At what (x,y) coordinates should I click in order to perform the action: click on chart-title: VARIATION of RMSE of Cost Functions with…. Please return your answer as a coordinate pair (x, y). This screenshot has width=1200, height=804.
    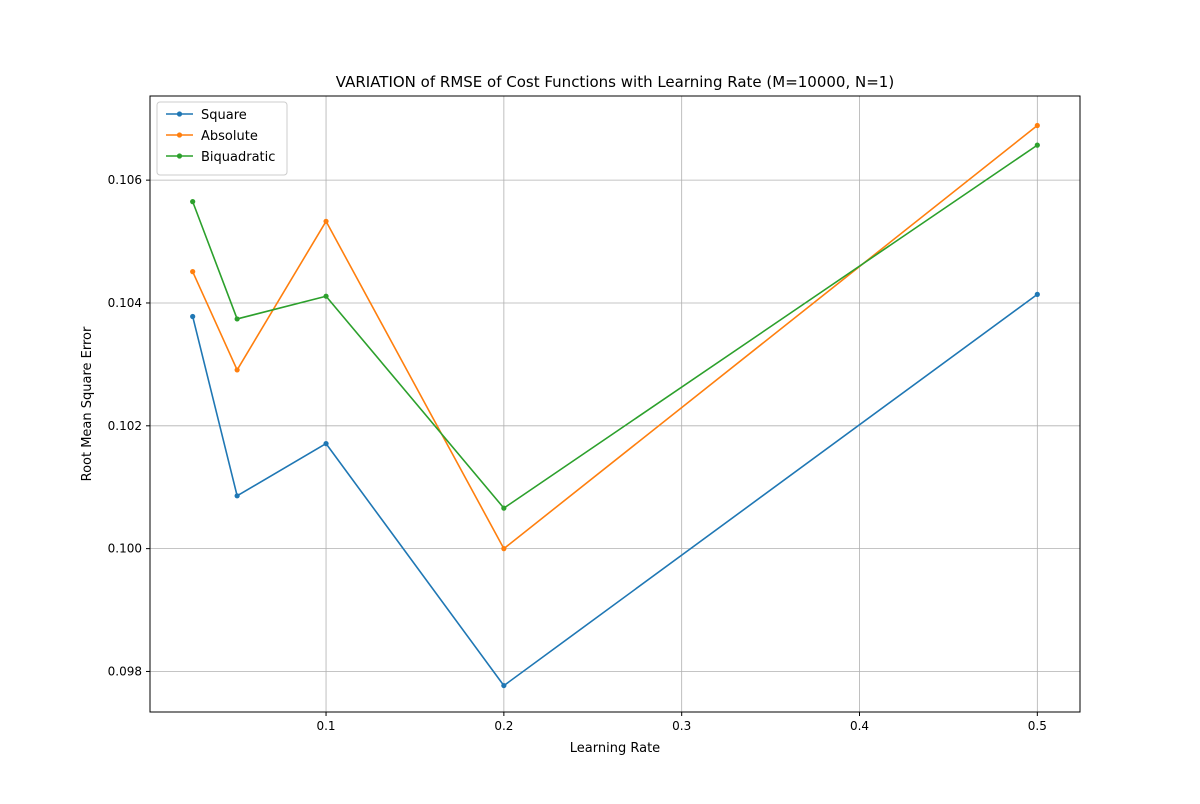
    Looking at the image, I should click on (615, 82).